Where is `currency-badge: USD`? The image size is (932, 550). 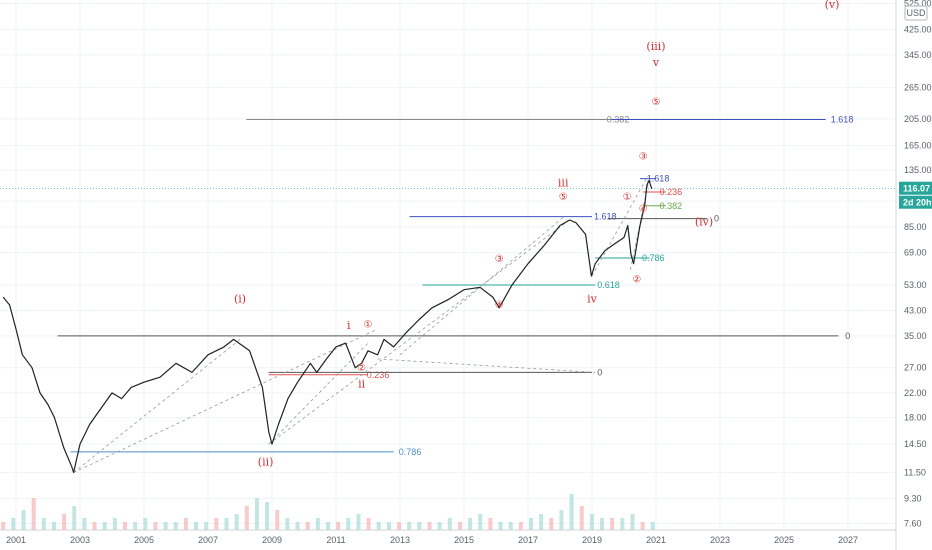 currency-badge: USD is located at coordinates (916, 13).